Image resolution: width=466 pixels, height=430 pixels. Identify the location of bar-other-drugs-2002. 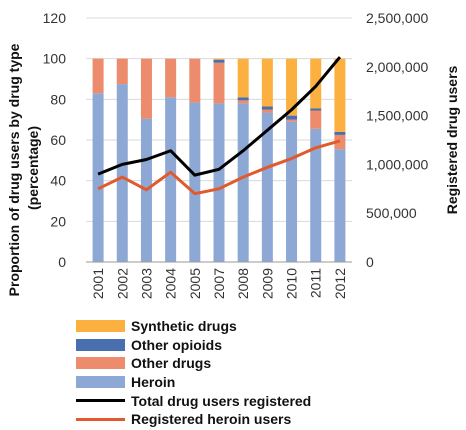
(122, 71).